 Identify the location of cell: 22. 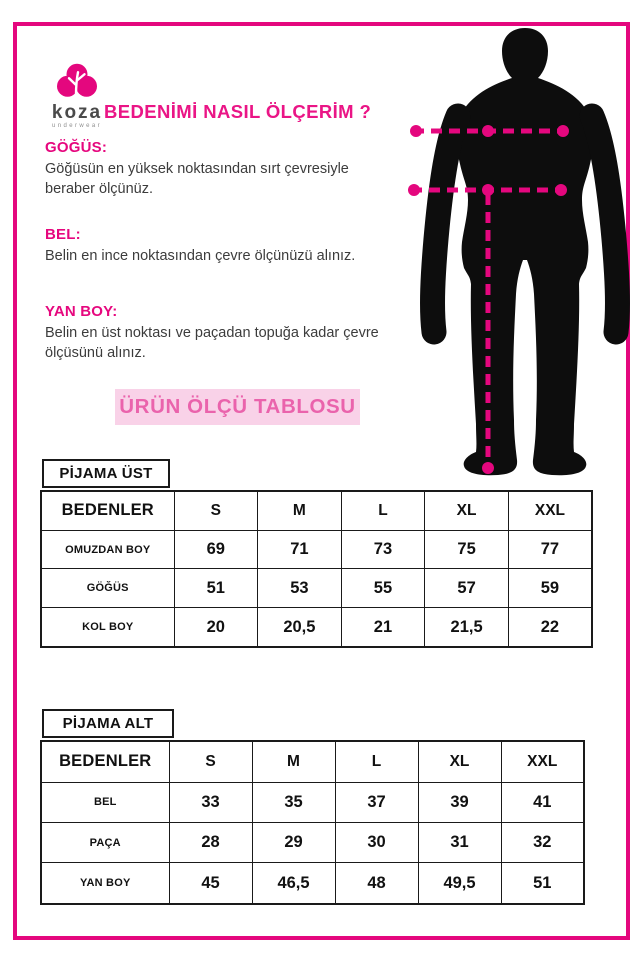
(550, 627).